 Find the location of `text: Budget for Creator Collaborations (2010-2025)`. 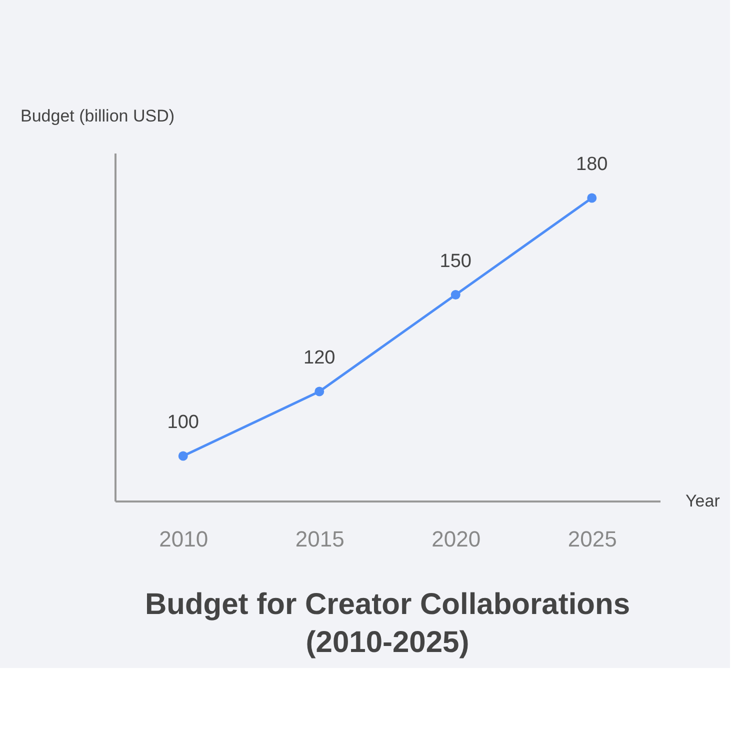

text: Budget for Creator Collaborations (2010-2025) is located at coordinates (387, 623).